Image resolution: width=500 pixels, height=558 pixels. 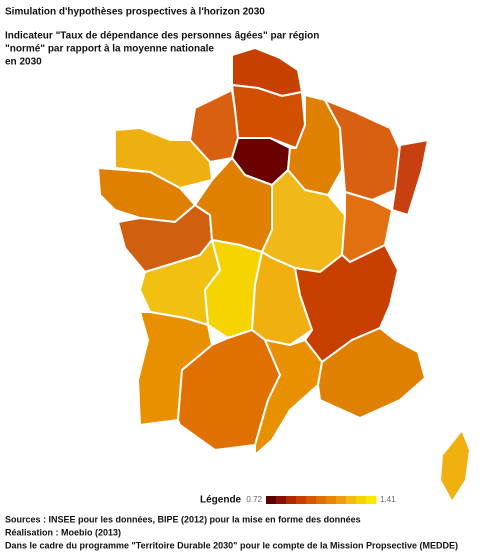 I want to click on legend-min: 0.72, so click(x=254, y=499).